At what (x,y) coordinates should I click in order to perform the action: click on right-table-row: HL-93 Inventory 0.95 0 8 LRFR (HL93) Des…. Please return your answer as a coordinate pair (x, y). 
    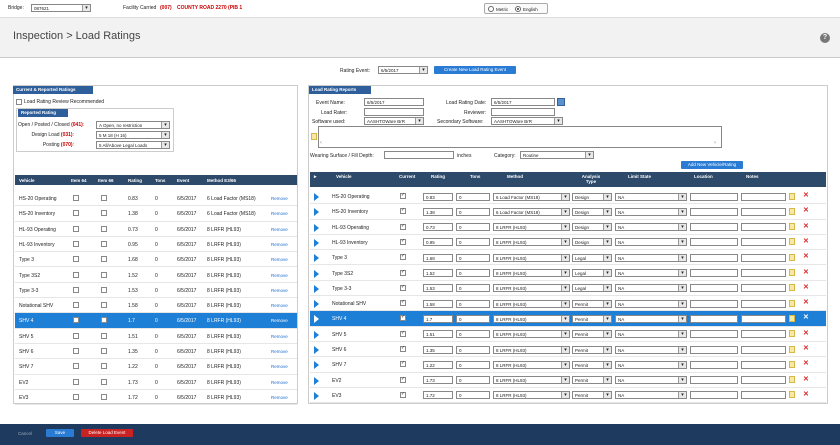
    Looking at the image, I should click on (568, 243).